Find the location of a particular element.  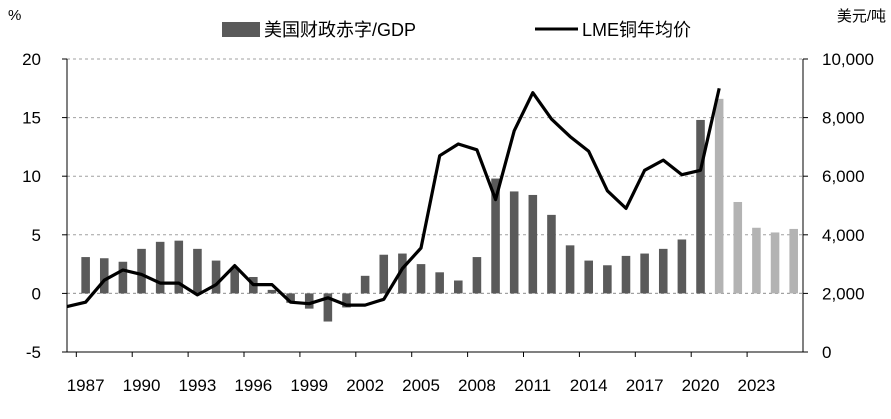

x-tick-label: 2023 is located at coordinates (757, 385).